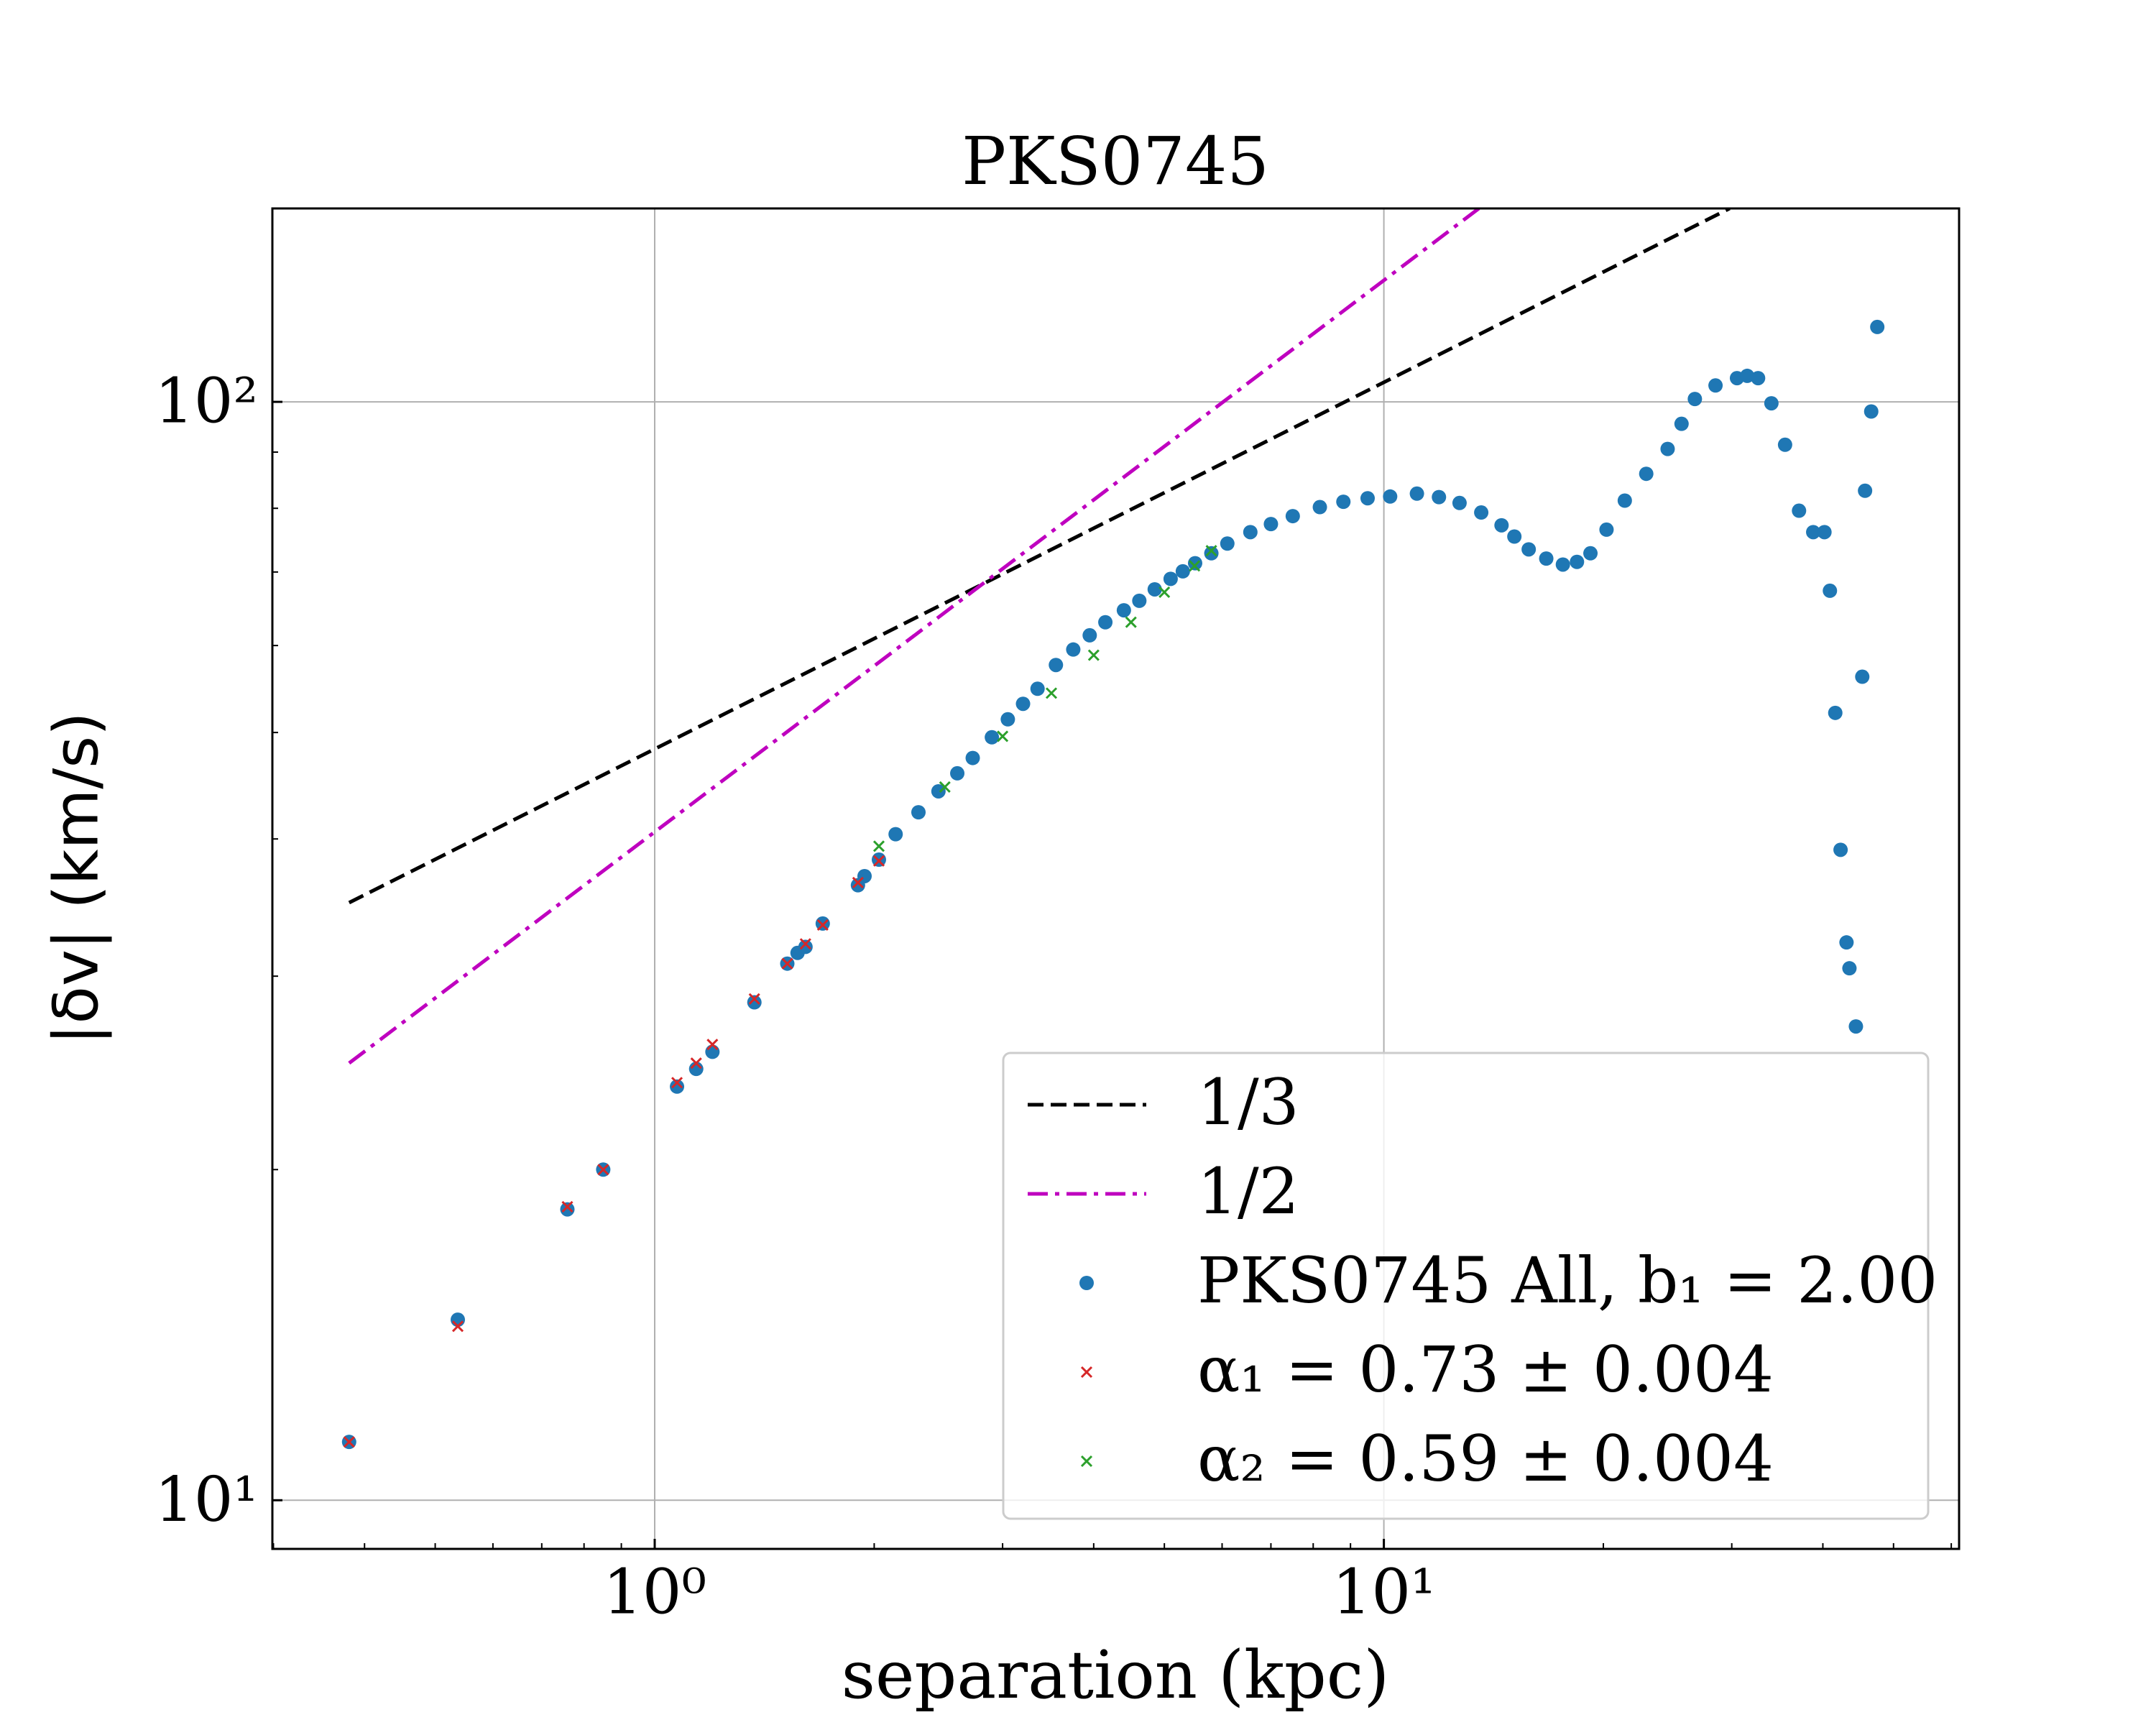 The width and height of the screenshot is (2156, 1725). Describe the element at coordinates (1248, 1102) in the screenshot. I see `legend-label: 1/3` at that location.